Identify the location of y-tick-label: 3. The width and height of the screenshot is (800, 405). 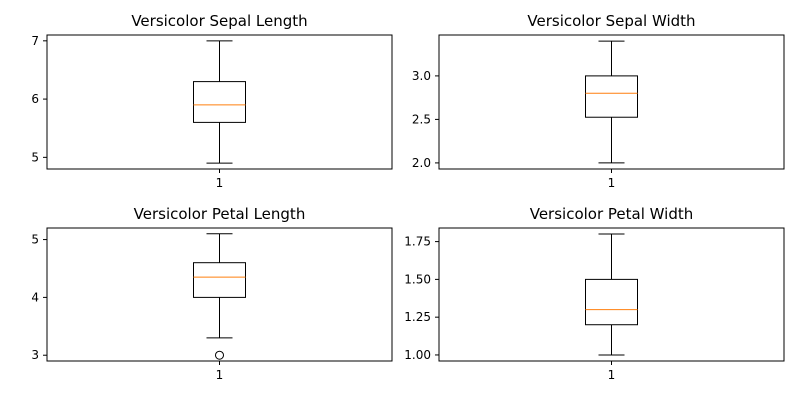
(35, 355).